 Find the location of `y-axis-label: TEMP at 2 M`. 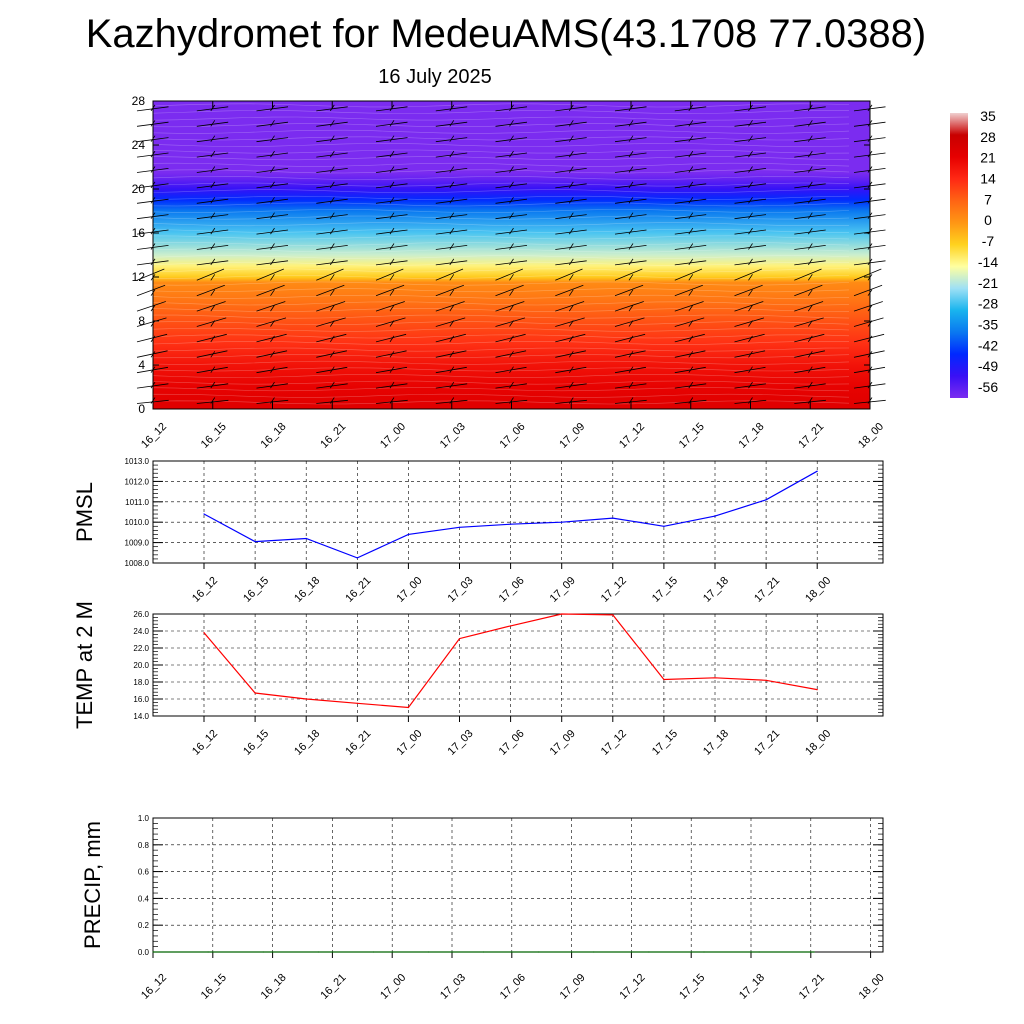

y-axis-label: TEMP at 2 M is located at coordinates (84, 665).